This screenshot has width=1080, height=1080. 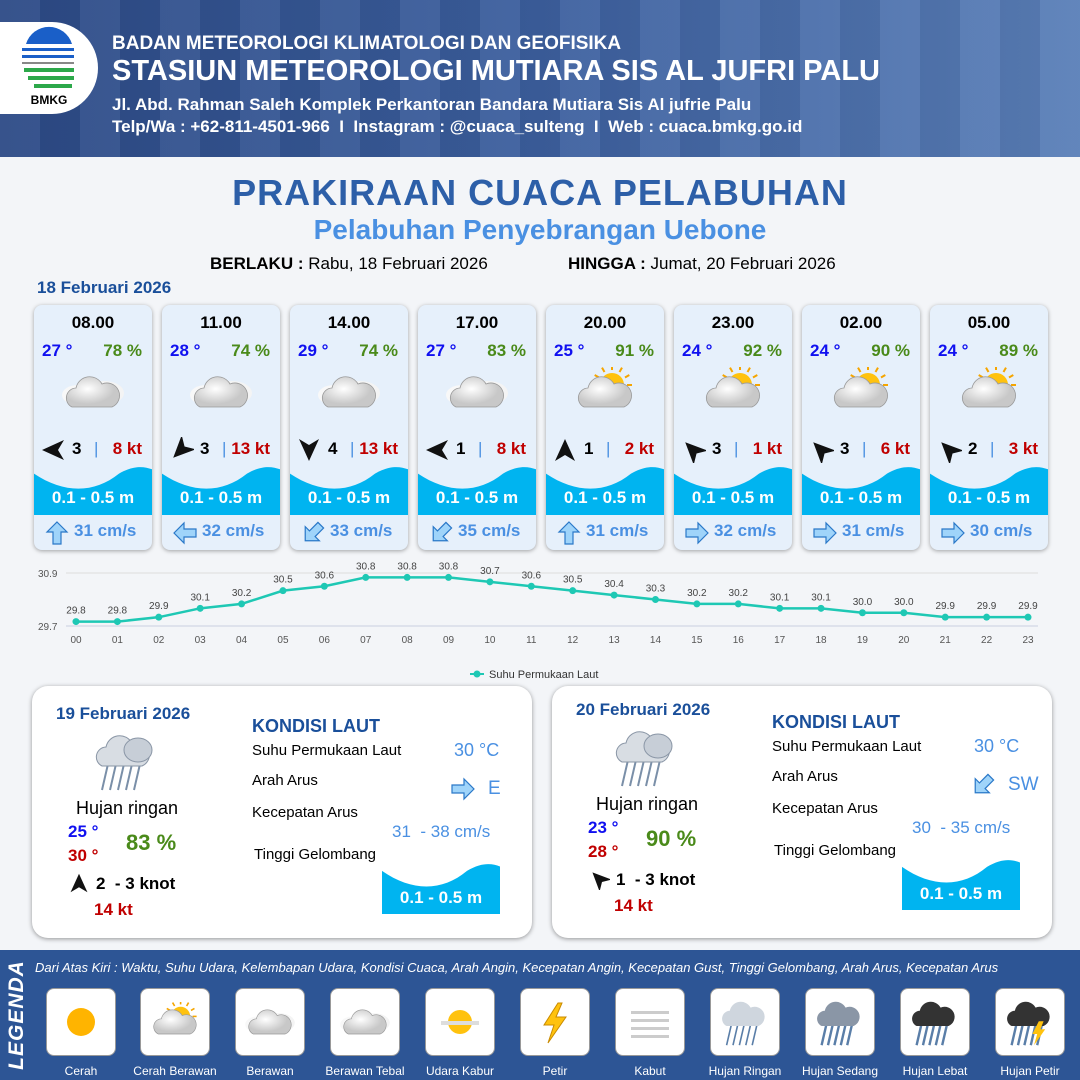 I want to click on humidity: 89 %, so click(x=1018, y=350).